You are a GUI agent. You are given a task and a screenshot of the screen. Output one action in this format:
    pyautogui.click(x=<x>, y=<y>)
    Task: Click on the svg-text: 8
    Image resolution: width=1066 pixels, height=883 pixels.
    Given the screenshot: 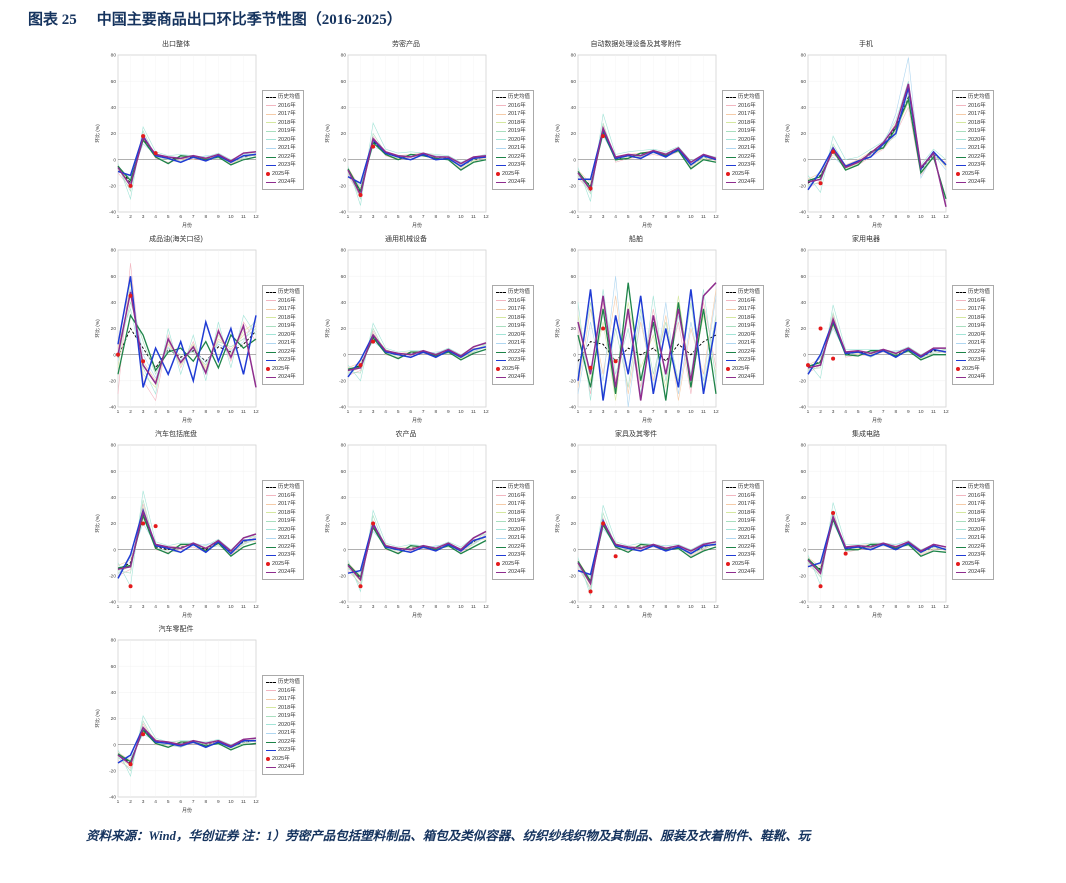 What is the action you would take?
    pyautogui.click(x=205, y=607)
    